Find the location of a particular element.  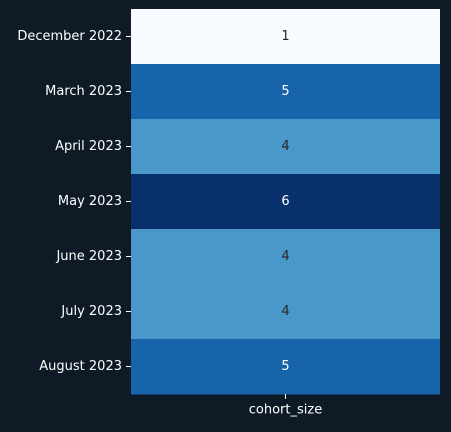

y-tick-label: June 2023 is located at coordinates (88, 256).